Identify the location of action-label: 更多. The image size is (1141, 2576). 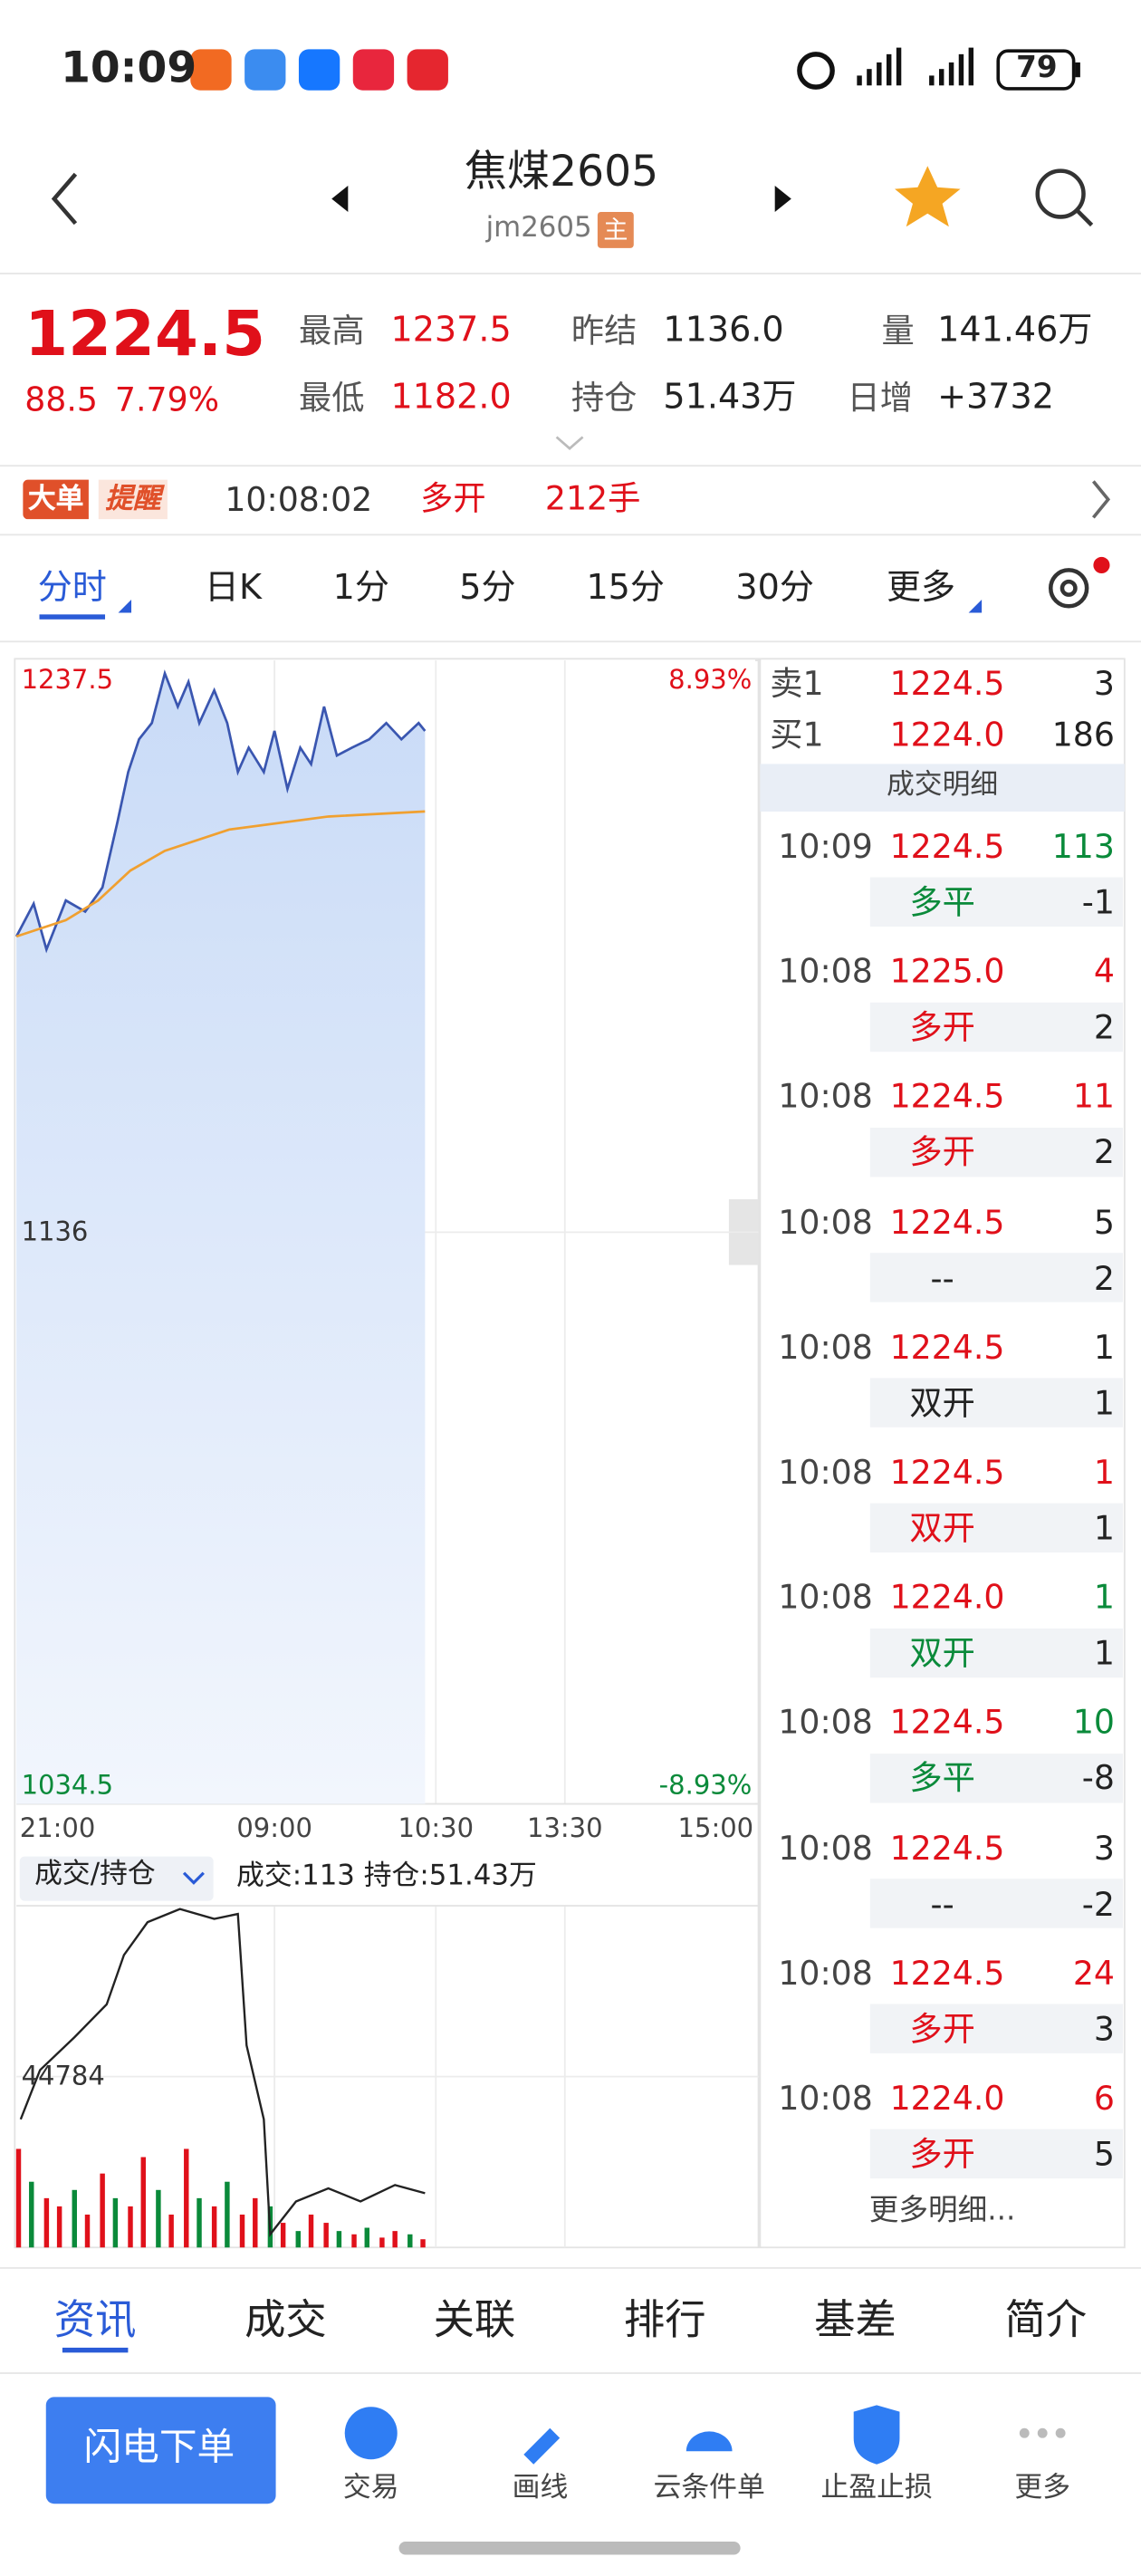
(1042, 2488).